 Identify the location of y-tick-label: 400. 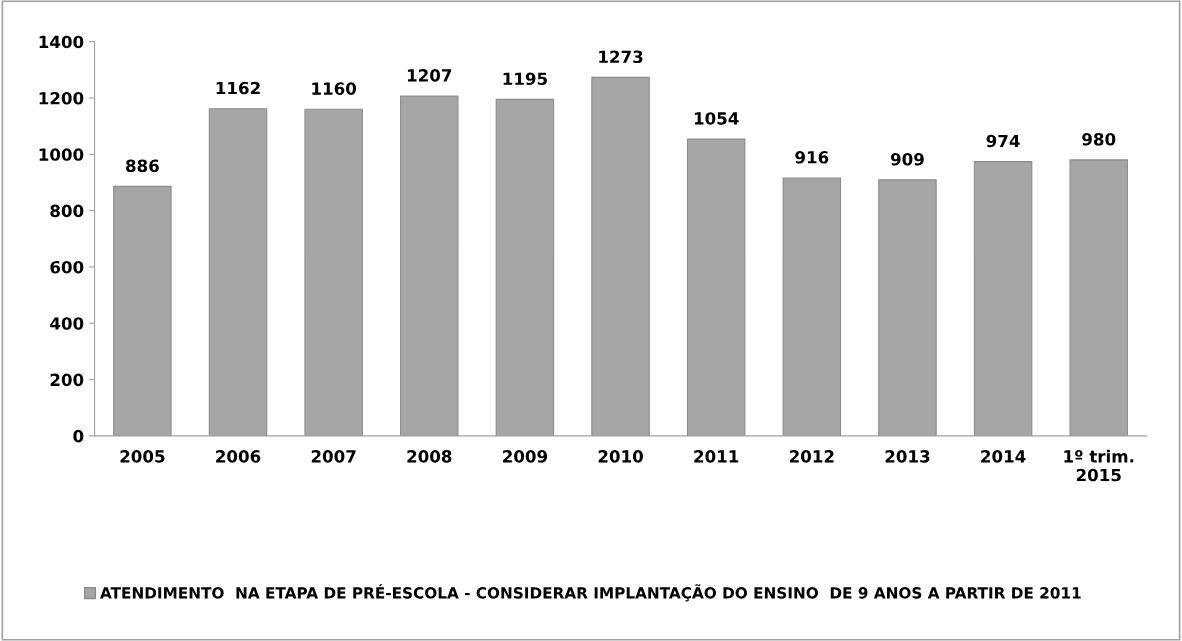
(67, 323).